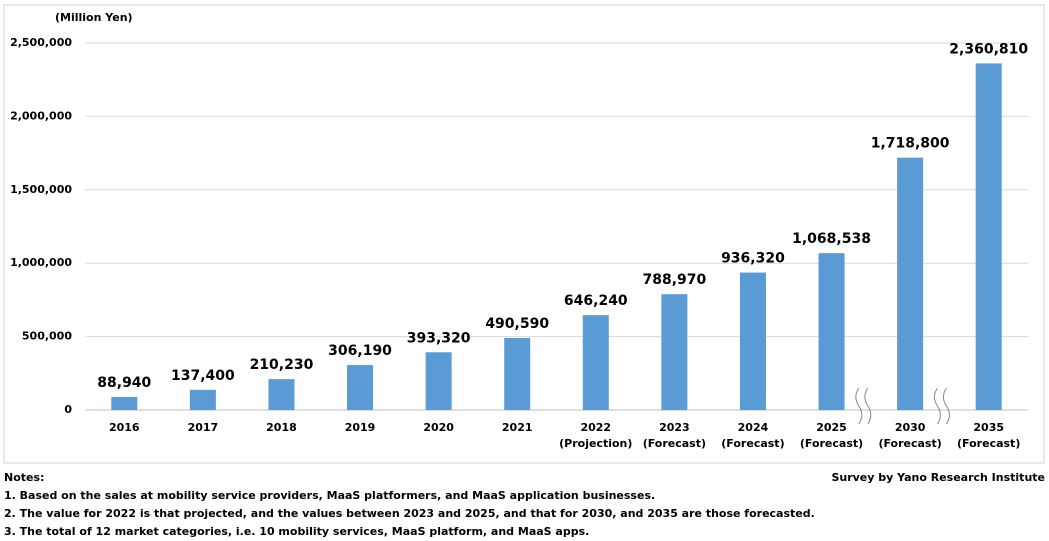 Image resolution: width=1049 pixels, height=541 pixels. I want to click on value-label: 1,068,538, so click(831, 239).